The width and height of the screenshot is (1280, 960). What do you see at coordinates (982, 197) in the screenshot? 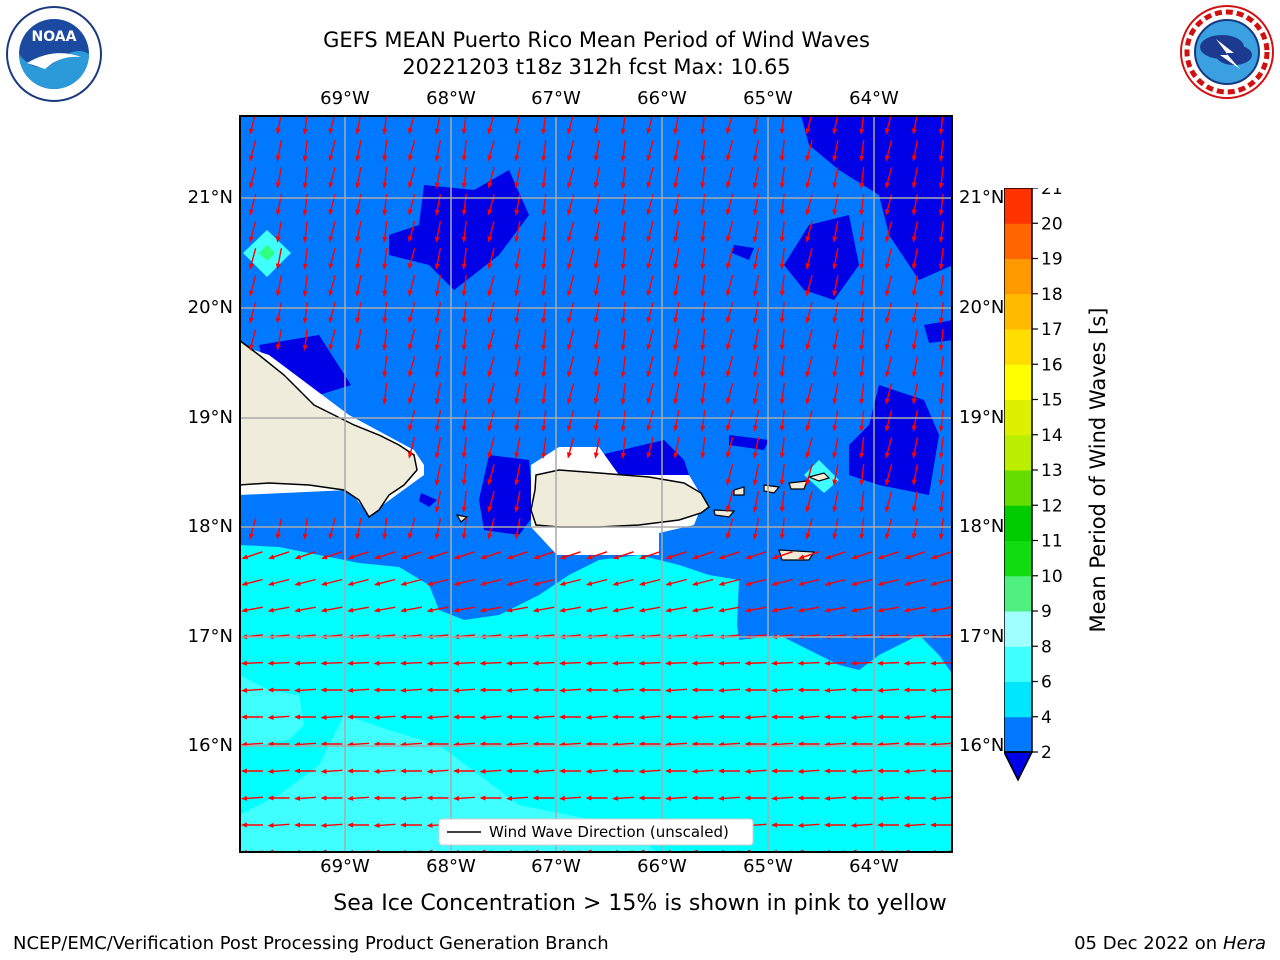
I see `lat-tick-label: 21°N` at bounding box center [982, 197].